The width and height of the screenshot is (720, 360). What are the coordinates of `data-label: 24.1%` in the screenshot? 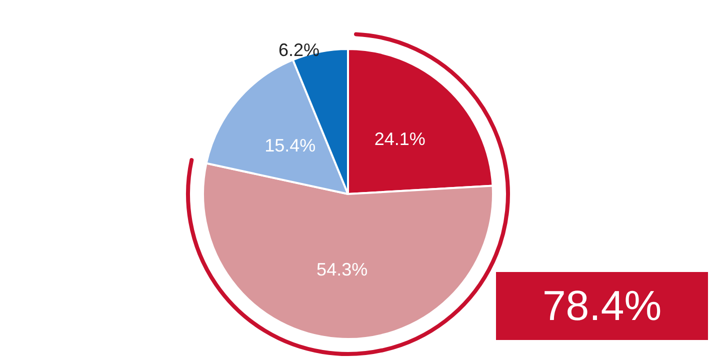 It's located at (400, 139).